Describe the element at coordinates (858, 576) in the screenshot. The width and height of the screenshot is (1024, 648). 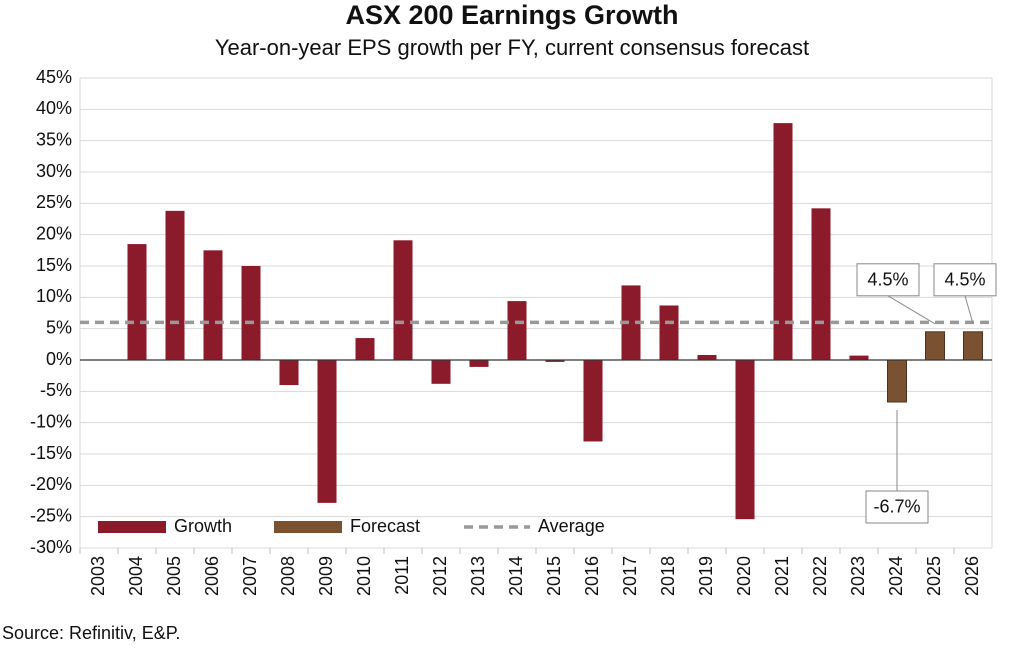
I see `x-tick-label: 2023` at that location.